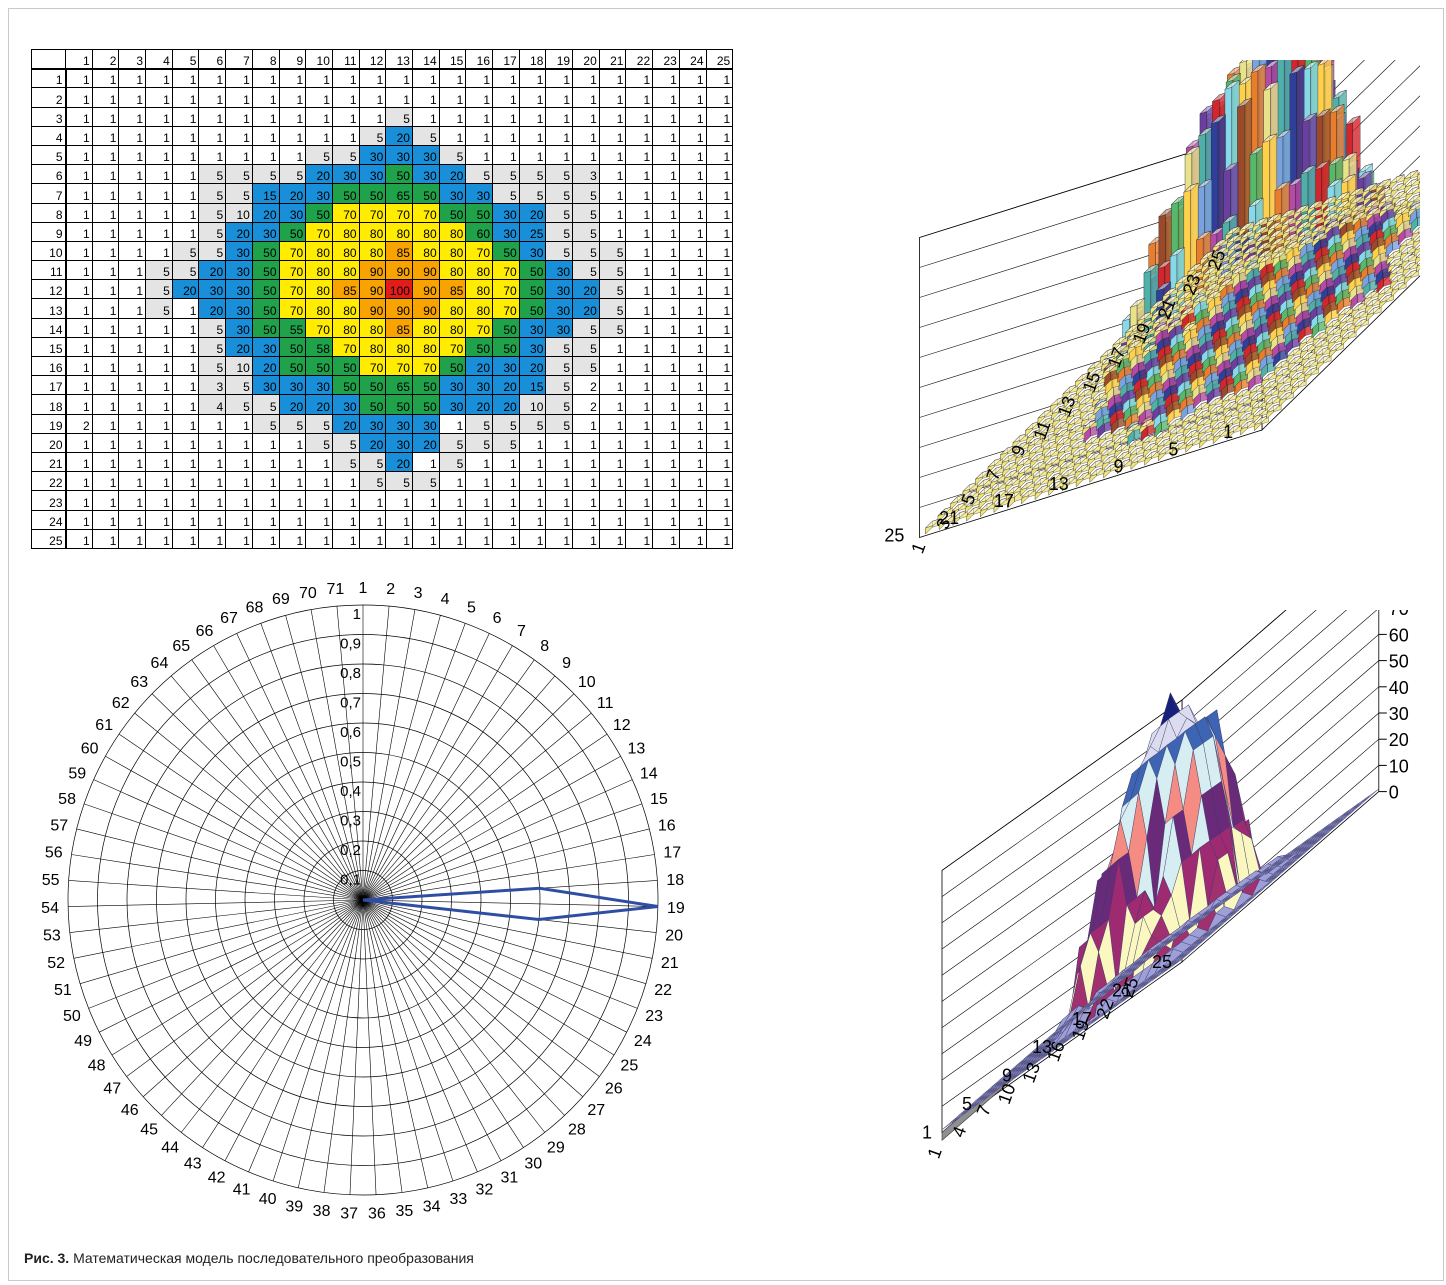 The width and height of the screenshot is (1446, 1285). I want to click on heatmap-col-header: 13, so click(399, 59).